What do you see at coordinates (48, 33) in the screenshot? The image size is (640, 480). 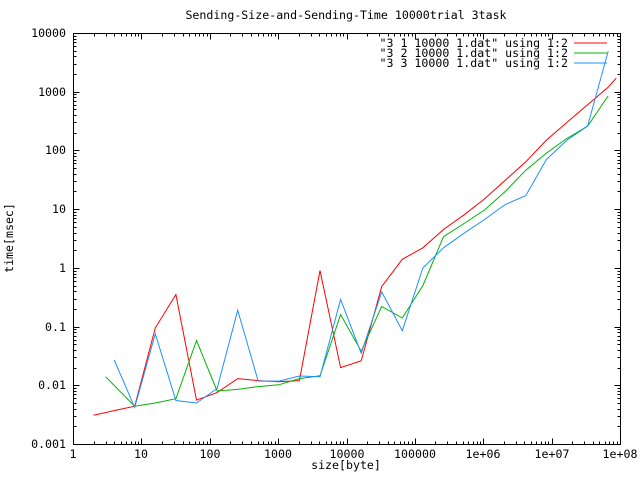 I see `y-tick-label: 10000` at bounding box center [48, 33].